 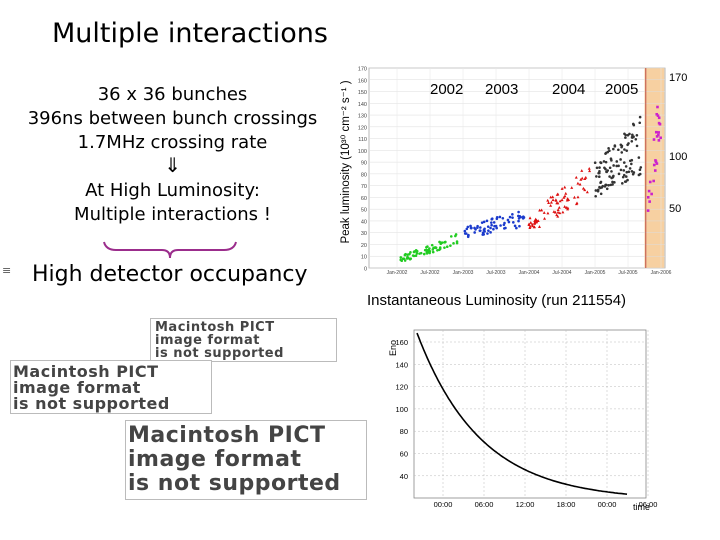 What do you see at coordinates (362, 93) in the screenshot?
I see `y-tick-label: 150` at bounding box center [362, 93].